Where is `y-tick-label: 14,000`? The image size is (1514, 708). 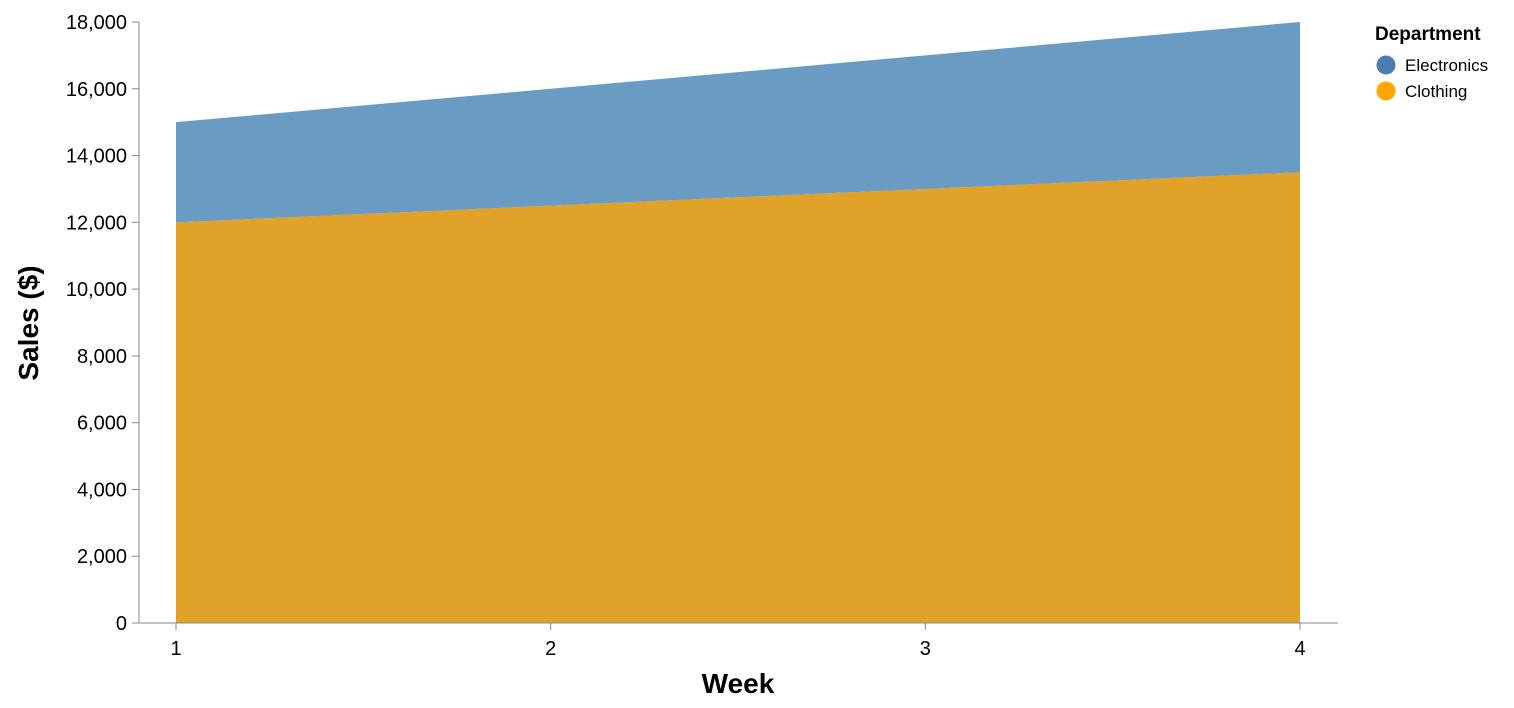 y-tick-label: 14,000 is located at coordinates (96, 157).